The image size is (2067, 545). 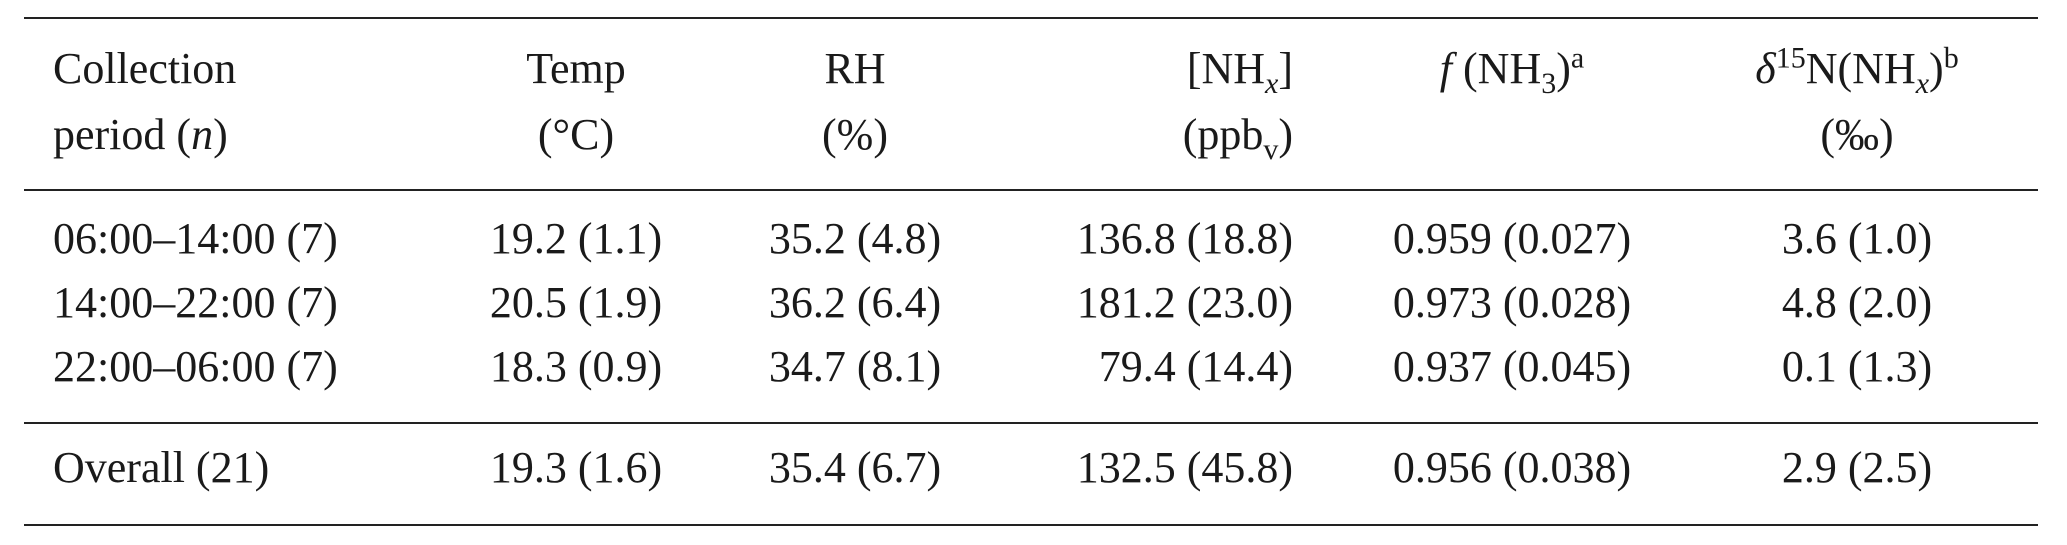 What do you see at coordinates (1031, 525) in the screenshot?
I see `bottom-rule` at bounding box center [1031, 525].